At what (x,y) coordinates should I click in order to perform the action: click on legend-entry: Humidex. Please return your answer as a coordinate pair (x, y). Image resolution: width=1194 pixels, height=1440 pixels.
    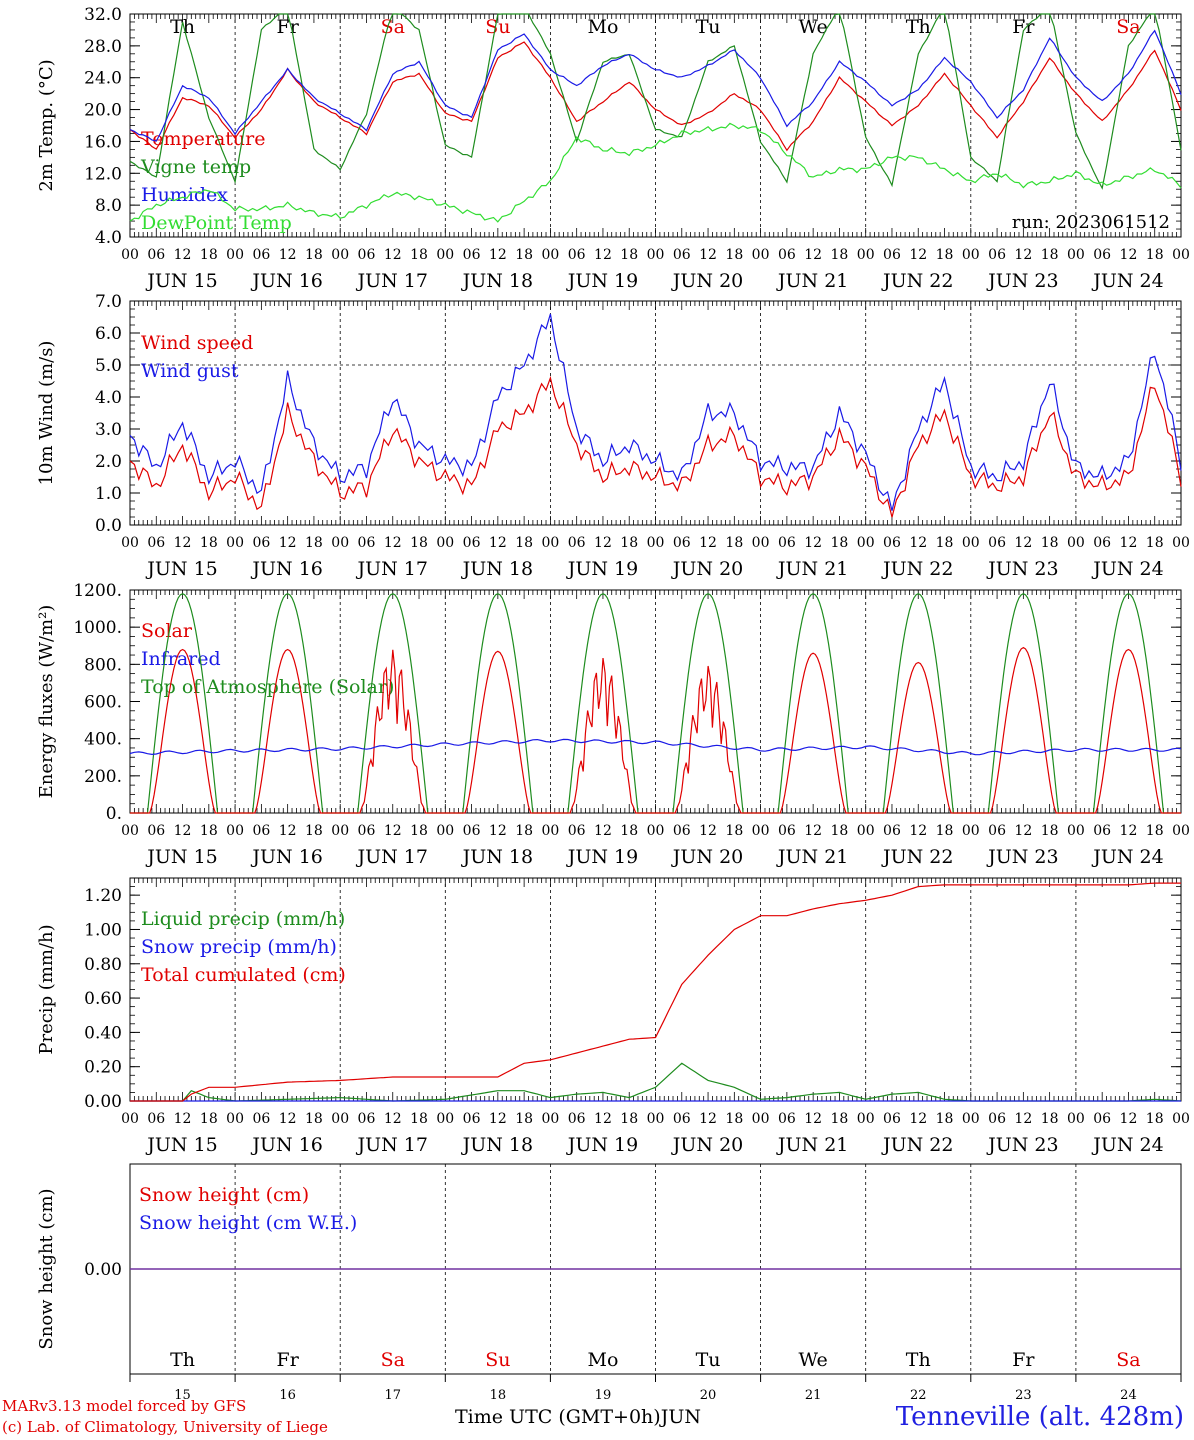
    Looking at the image, I should click on (184, 195).